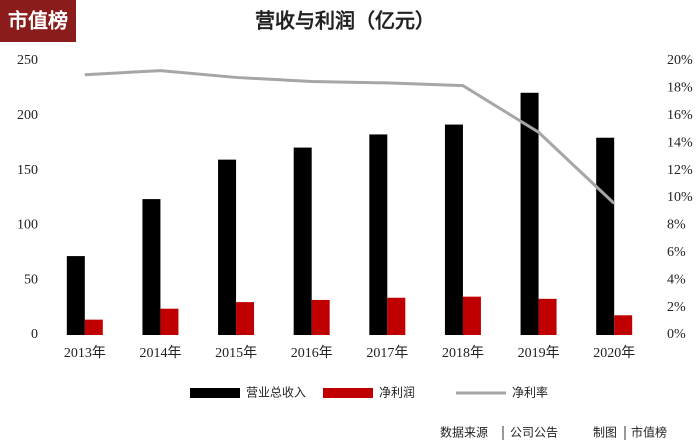  What do you see at coordinates (27, 115) in the screenshot?
I see `y-tick-label: 200` at bounding box center [27, 115].